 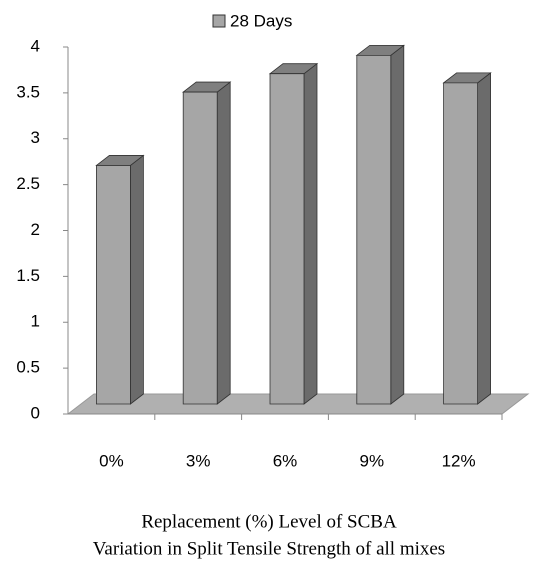 I want to click on y-tick-label: 0.5, so click(x=28, y=367).